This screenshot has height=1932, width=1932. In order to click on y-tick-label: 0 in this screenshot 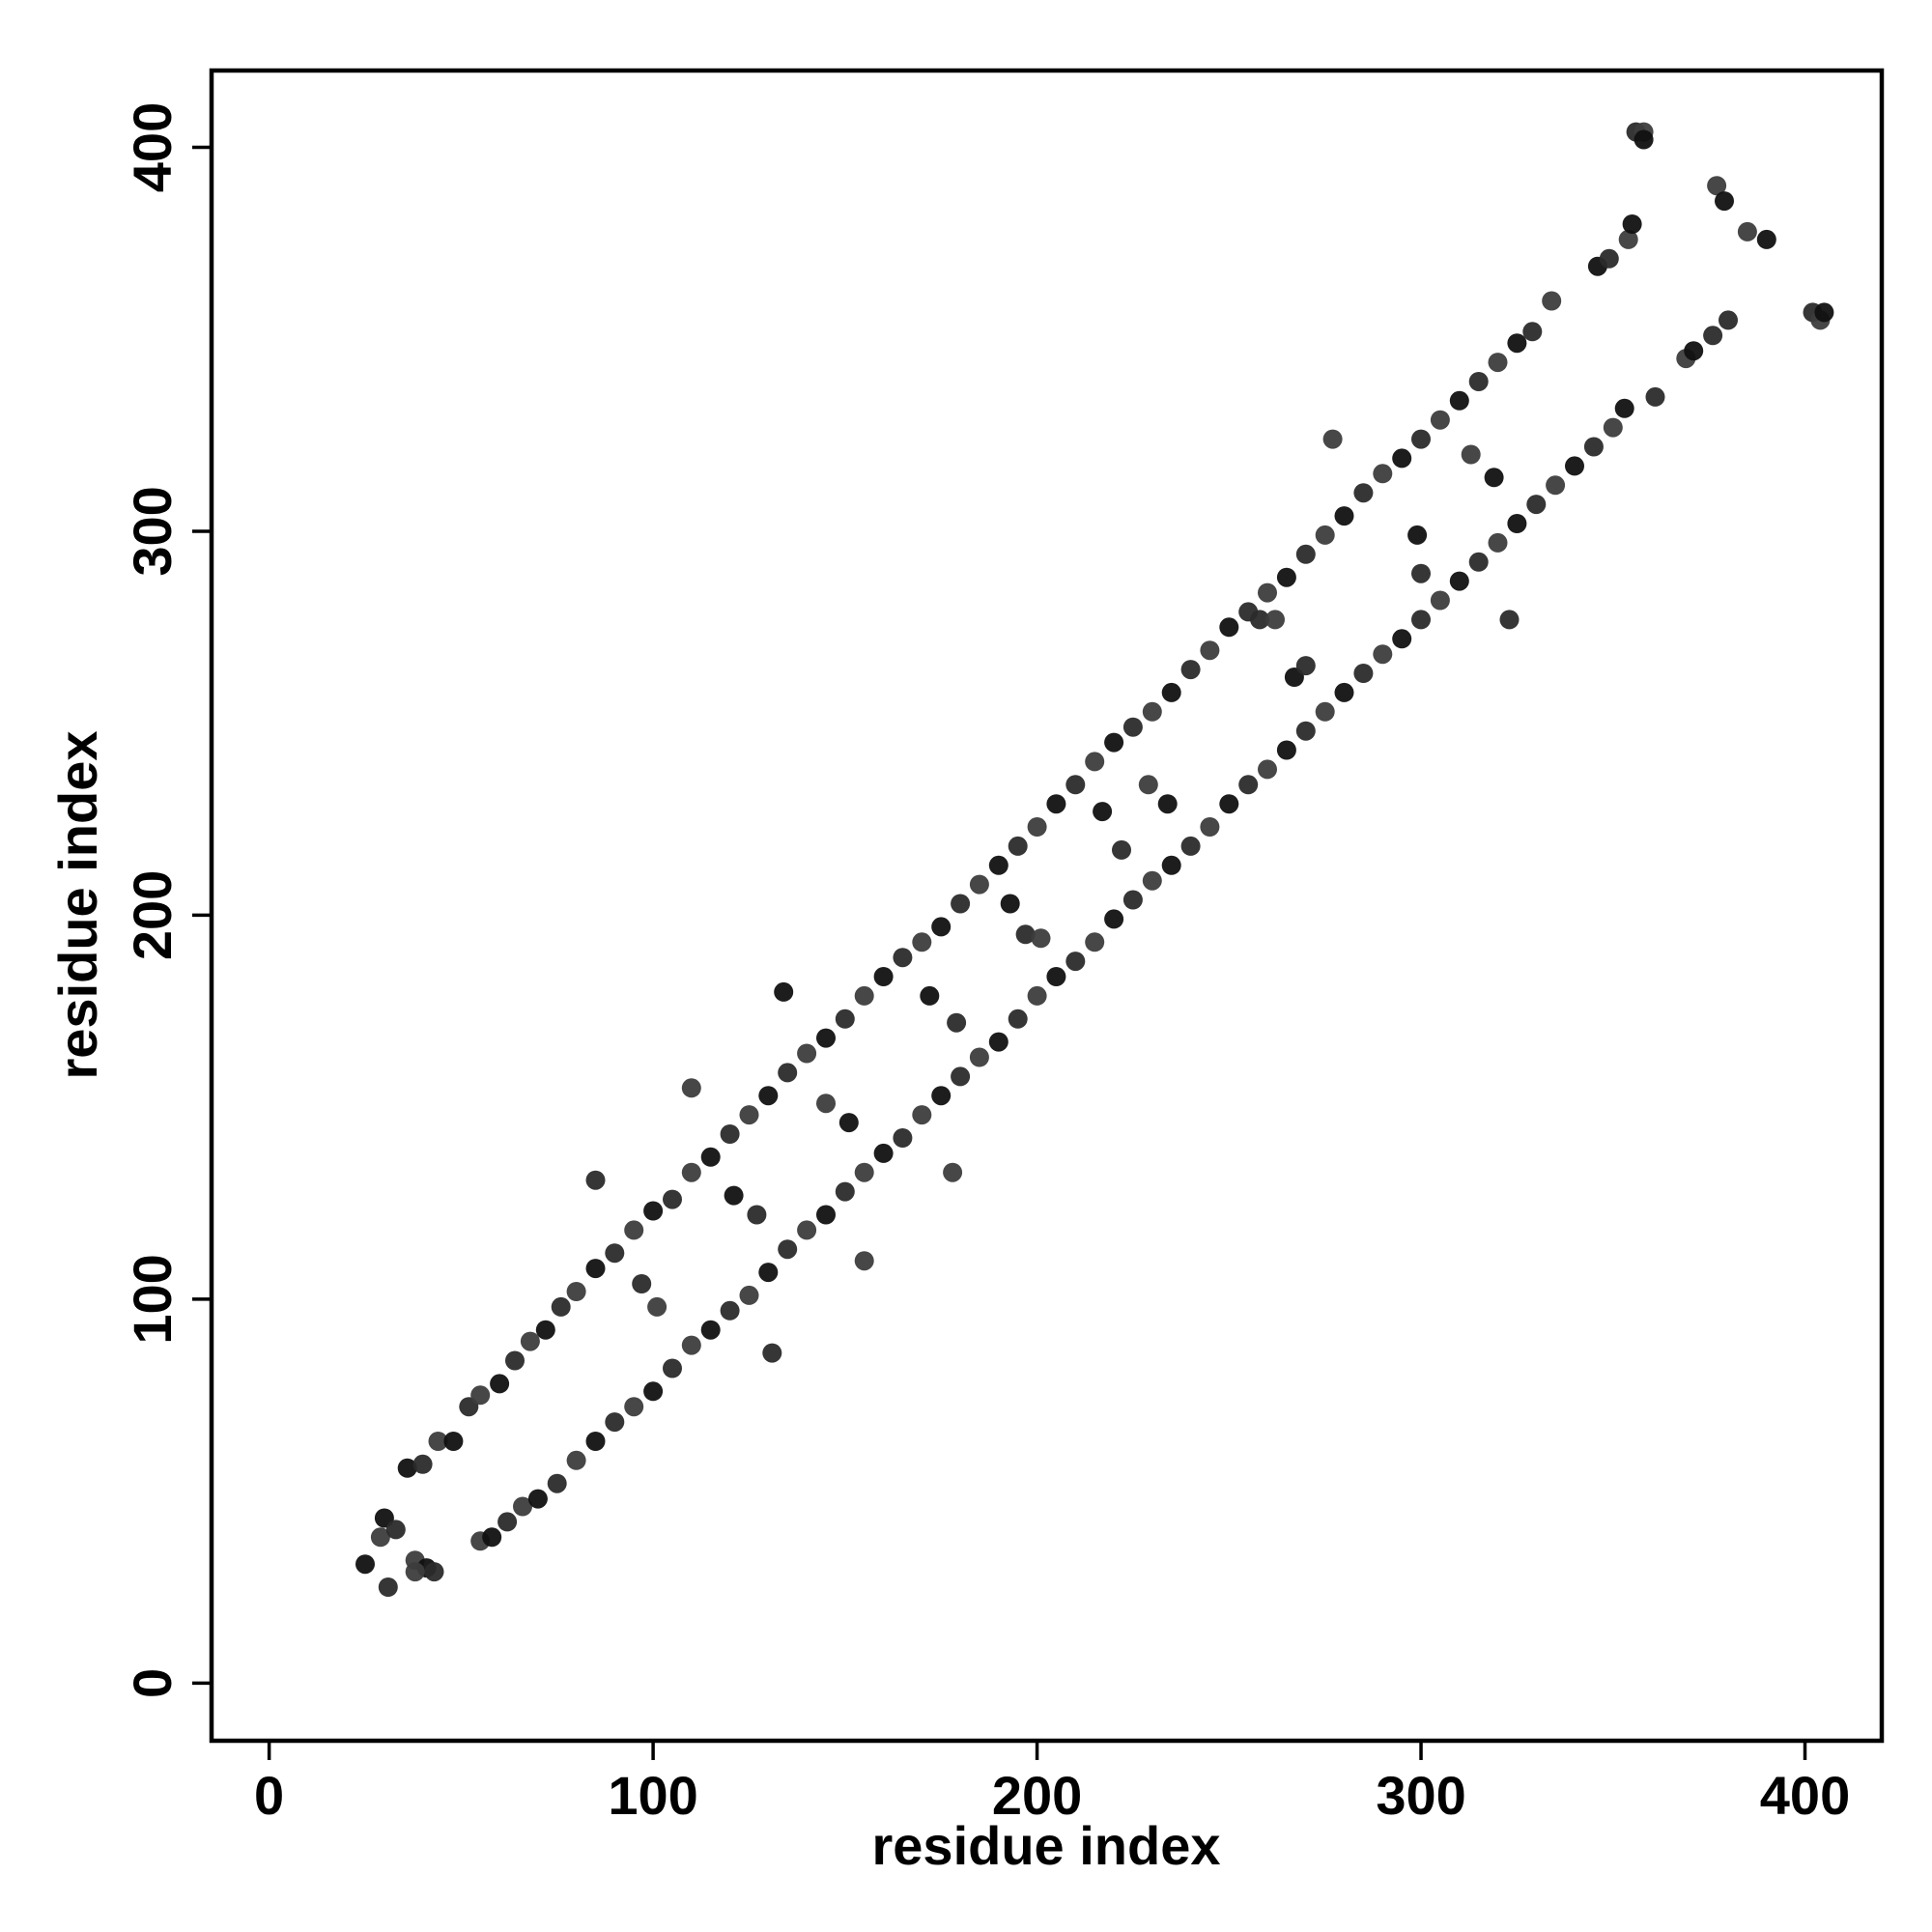, I will do `click(152, 1683)`.